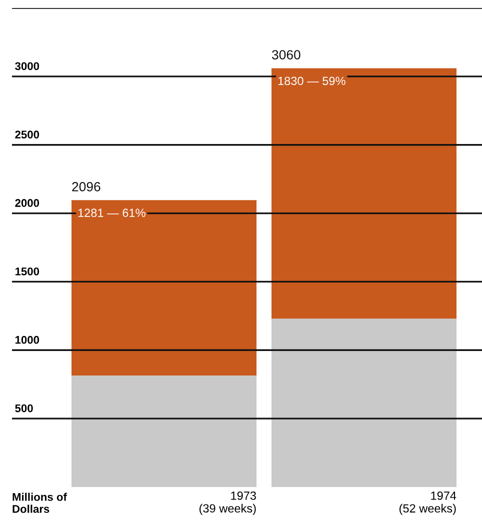 The width and height of the screenshot is (482, 524). I want to click on y-tick-label: 1000, so click(27, 340).